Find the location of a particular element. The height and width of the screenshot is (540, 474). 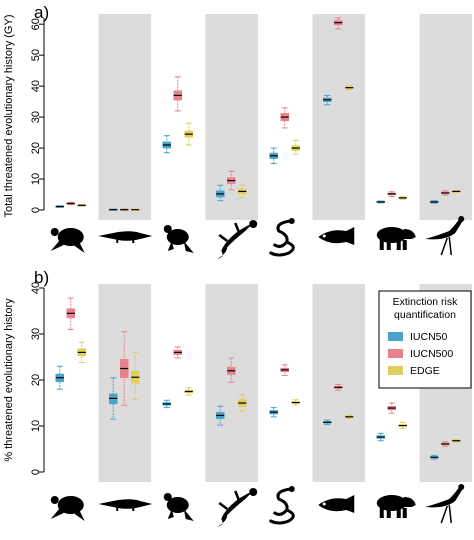

row-a-bird-legs is located at coordinates (446, 246).